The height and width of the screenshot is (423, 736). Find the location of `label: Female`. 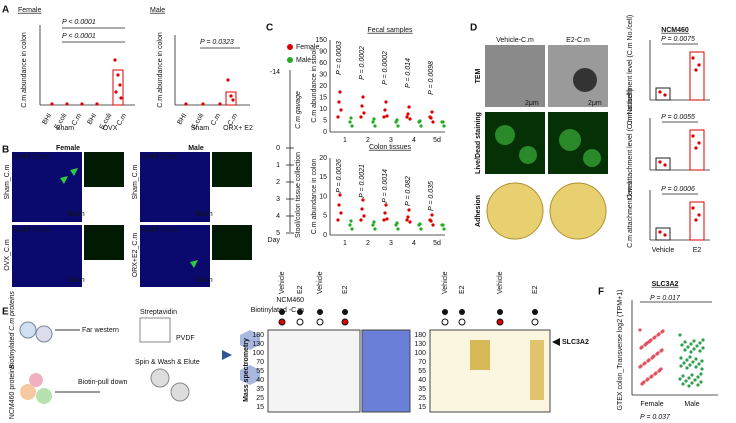

label: Female is located at coordinates (68, 148).